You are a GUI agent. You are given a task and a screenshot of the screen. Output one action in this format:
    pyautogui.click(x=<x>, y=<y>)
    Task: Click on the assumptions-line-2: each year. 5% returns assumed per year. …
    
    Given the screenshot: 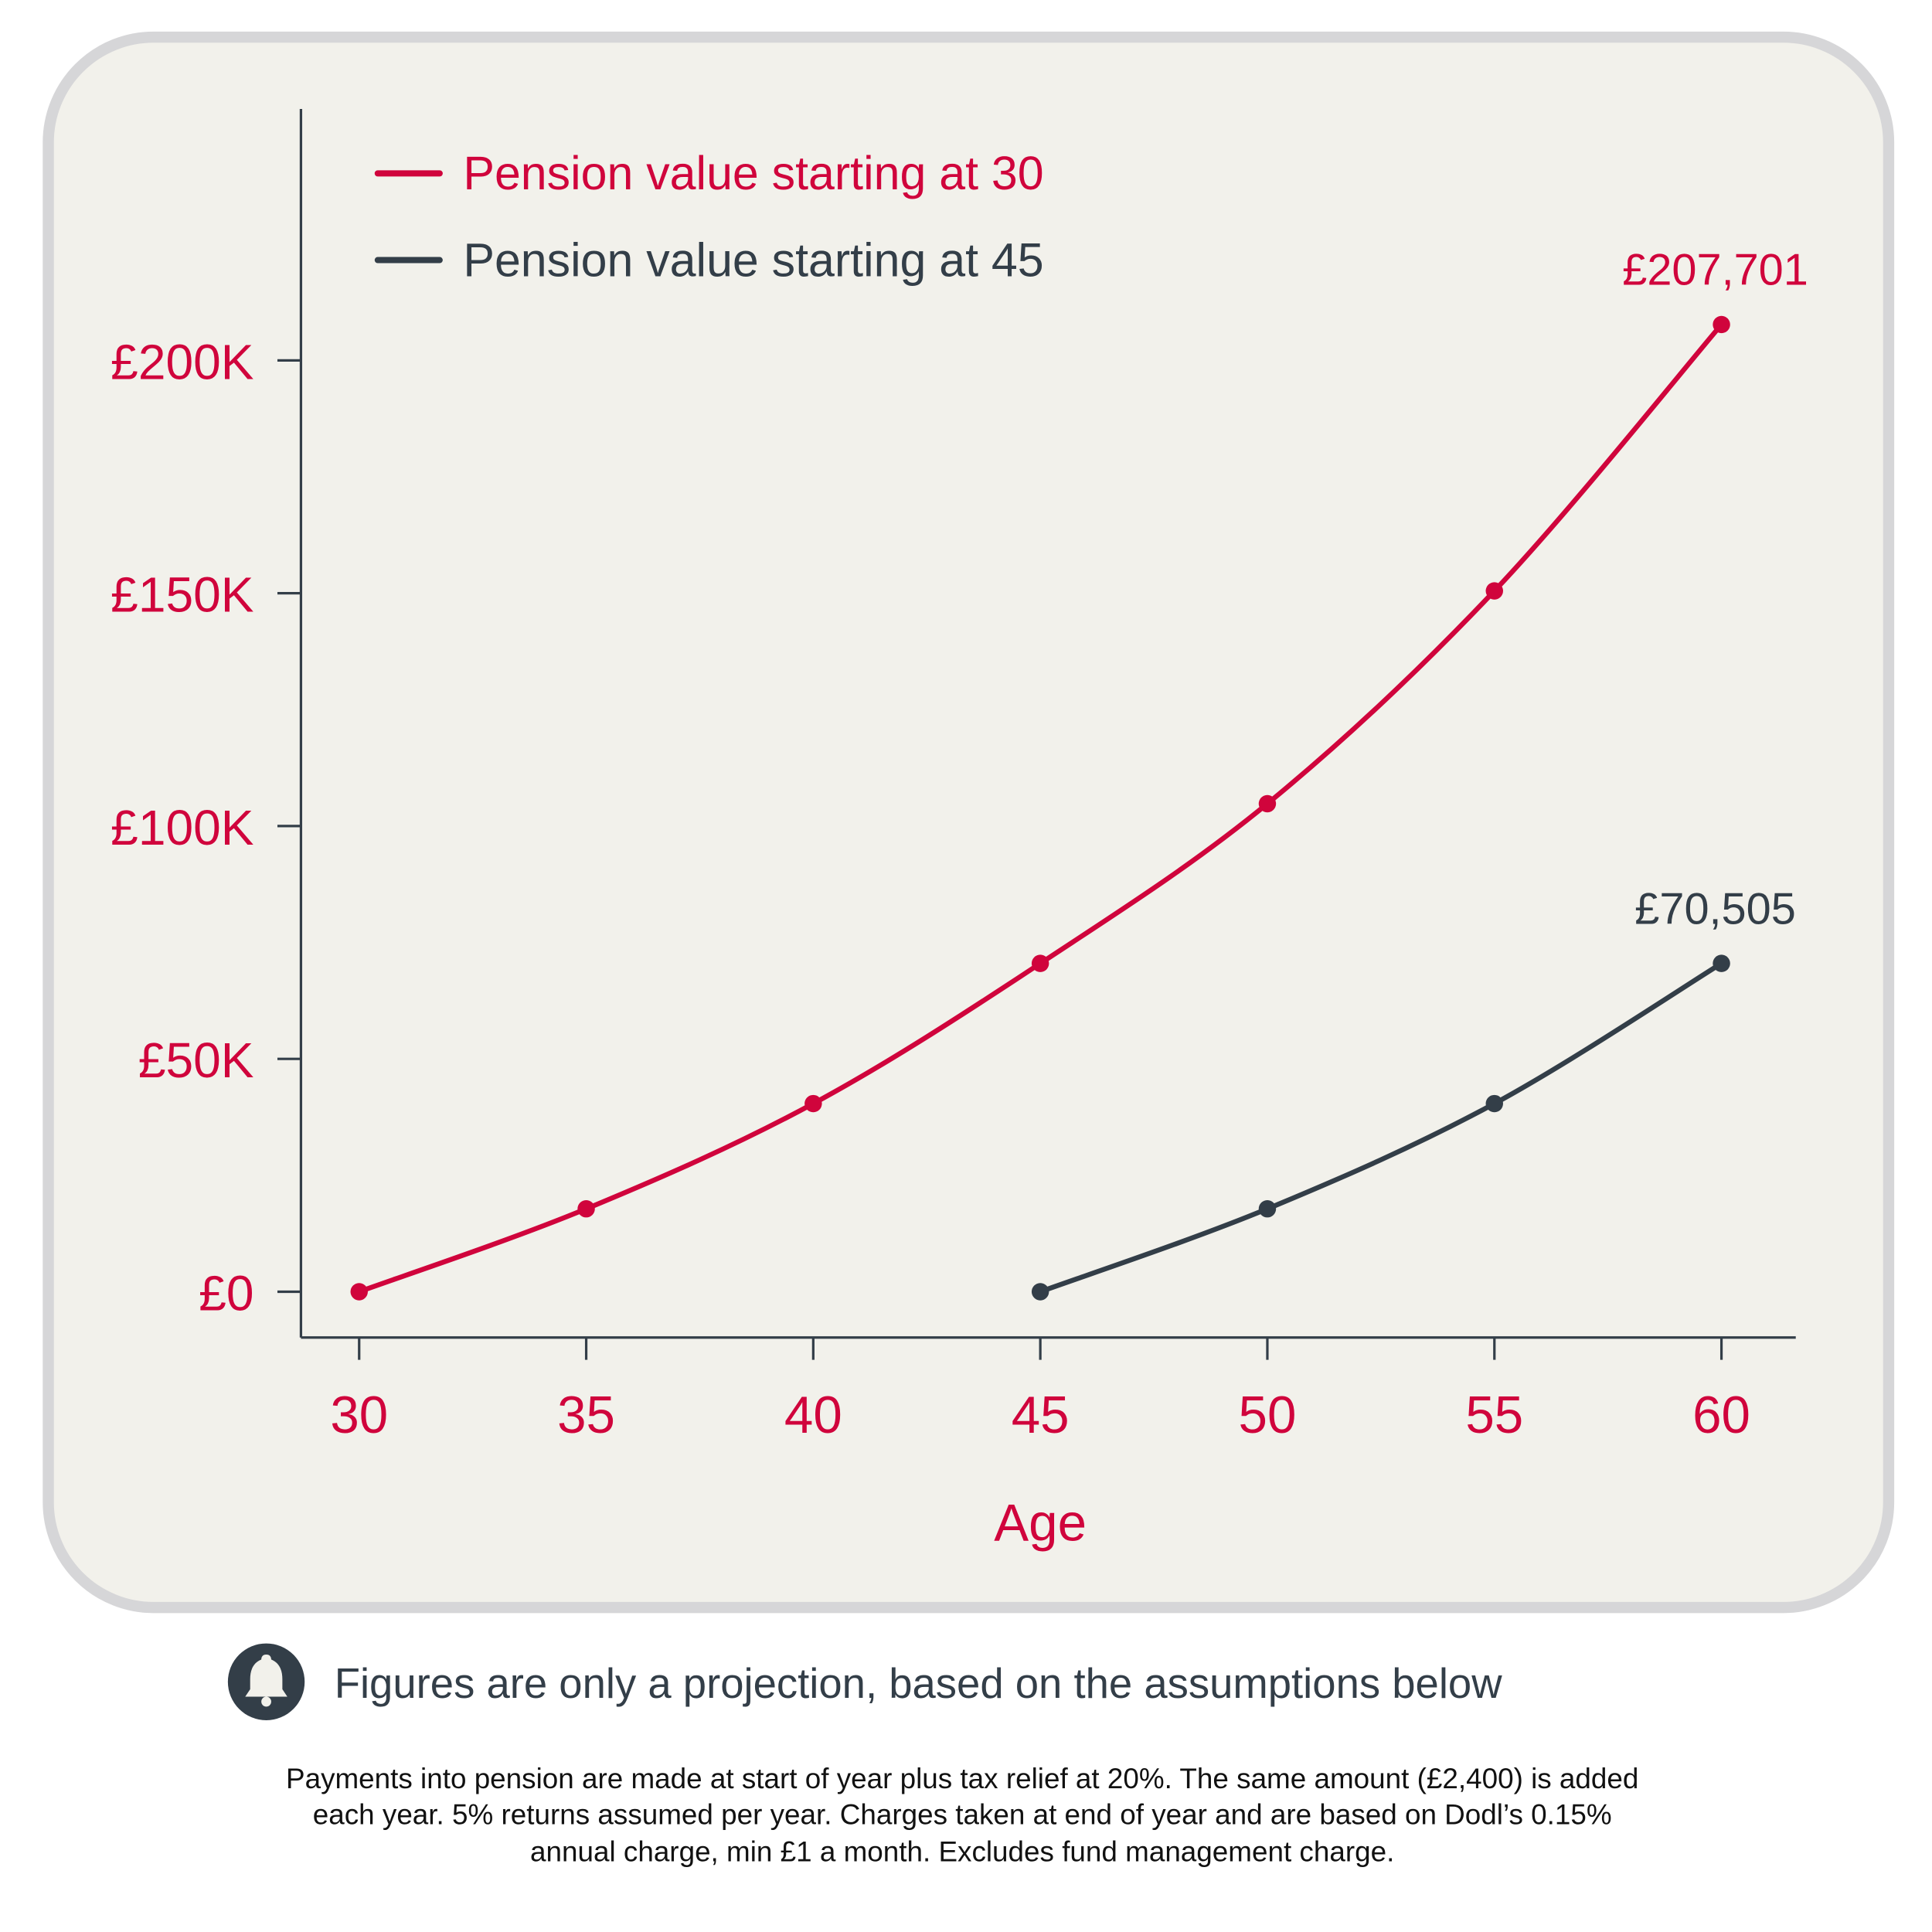 What is the action you would take?
    pyautogui.click(x=963, y=1815)
    